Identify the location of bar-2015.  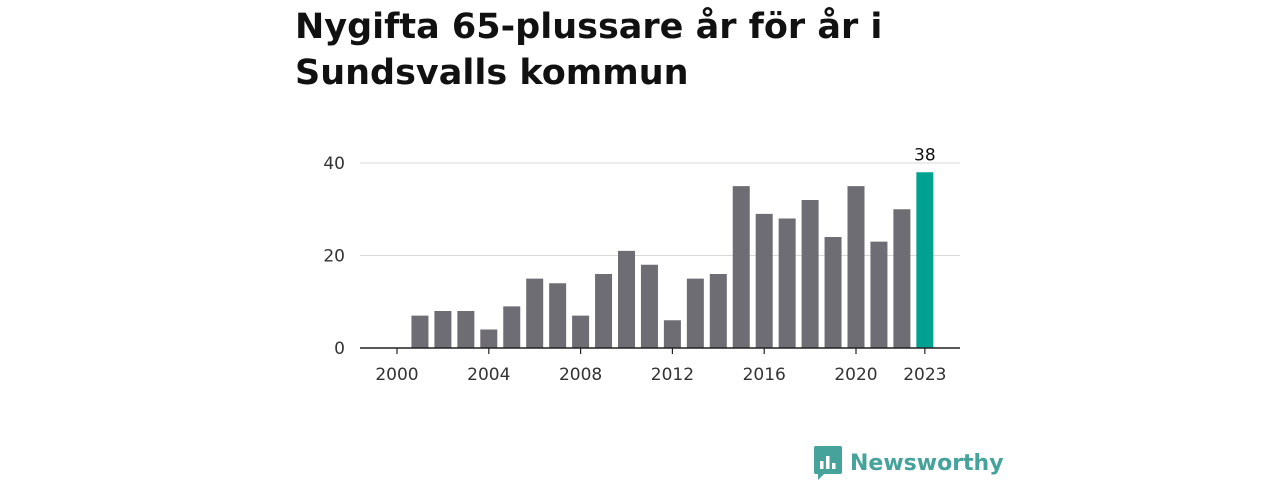
(741, 267).